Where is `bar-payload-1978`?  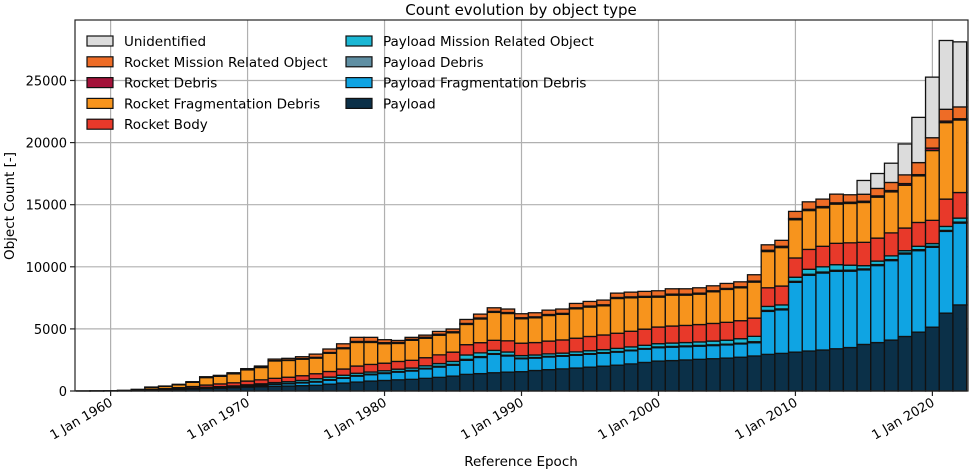 bar-payload-1978 is located at coordinates (357, 386).